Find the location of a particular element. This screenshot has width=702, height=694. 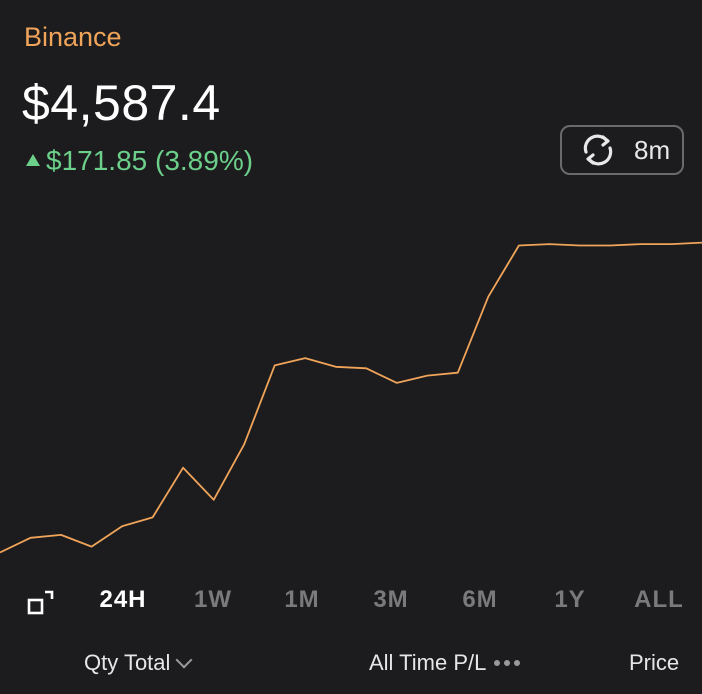

current-price: $4,587.4 is located at coordinates (121, 103).